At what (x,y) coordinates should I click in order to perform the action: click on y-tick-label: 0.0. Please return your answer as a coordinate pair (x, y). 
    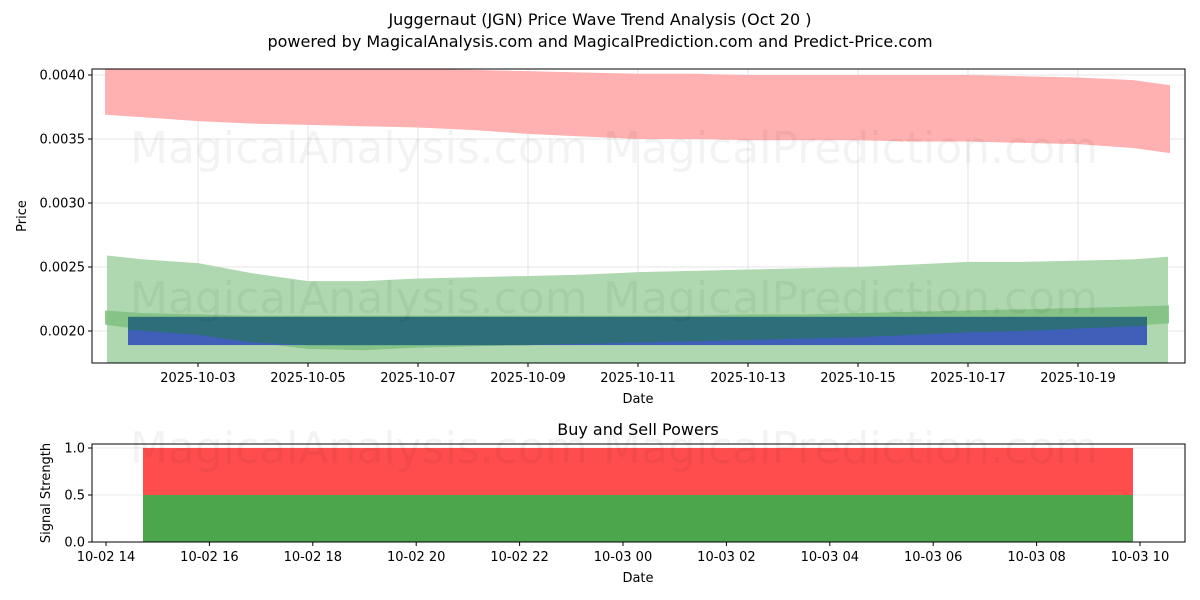
    Looking at the image, I should click on (74, 543).